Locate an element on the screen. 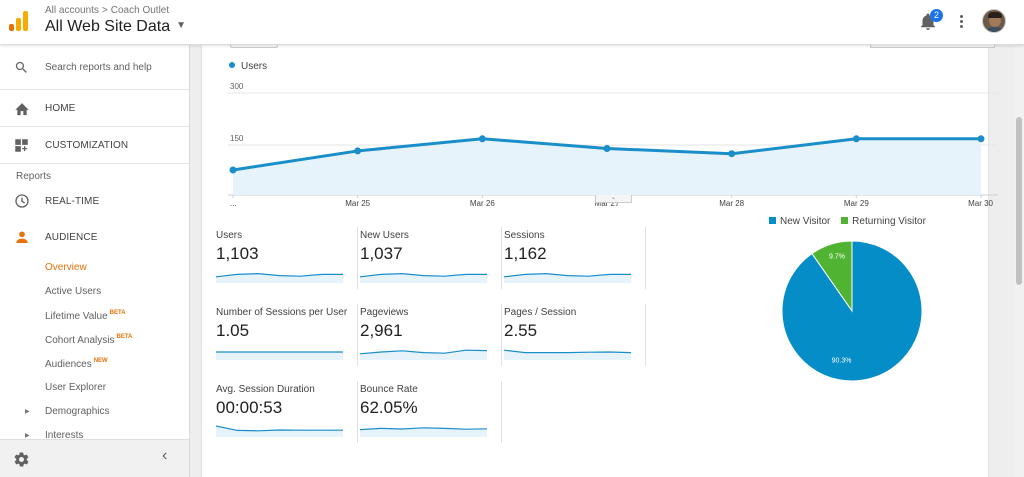 This screenshot has width=1024, height=477. metric-avg-session-duration: Avg. Session Duration 00:00:53 is located at coordinates (287, 412).